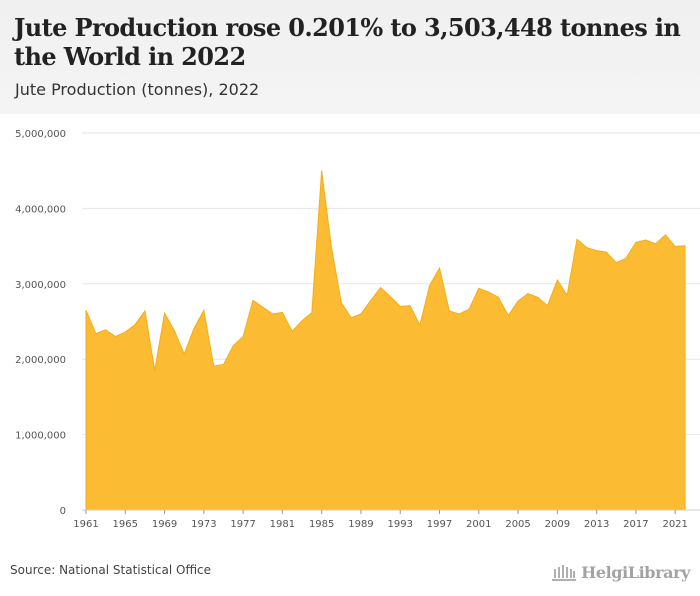 Image resolution: width=700 pixels, height=596 pixels. I want to click on x-tick-label: 1981, so click(282, 524).